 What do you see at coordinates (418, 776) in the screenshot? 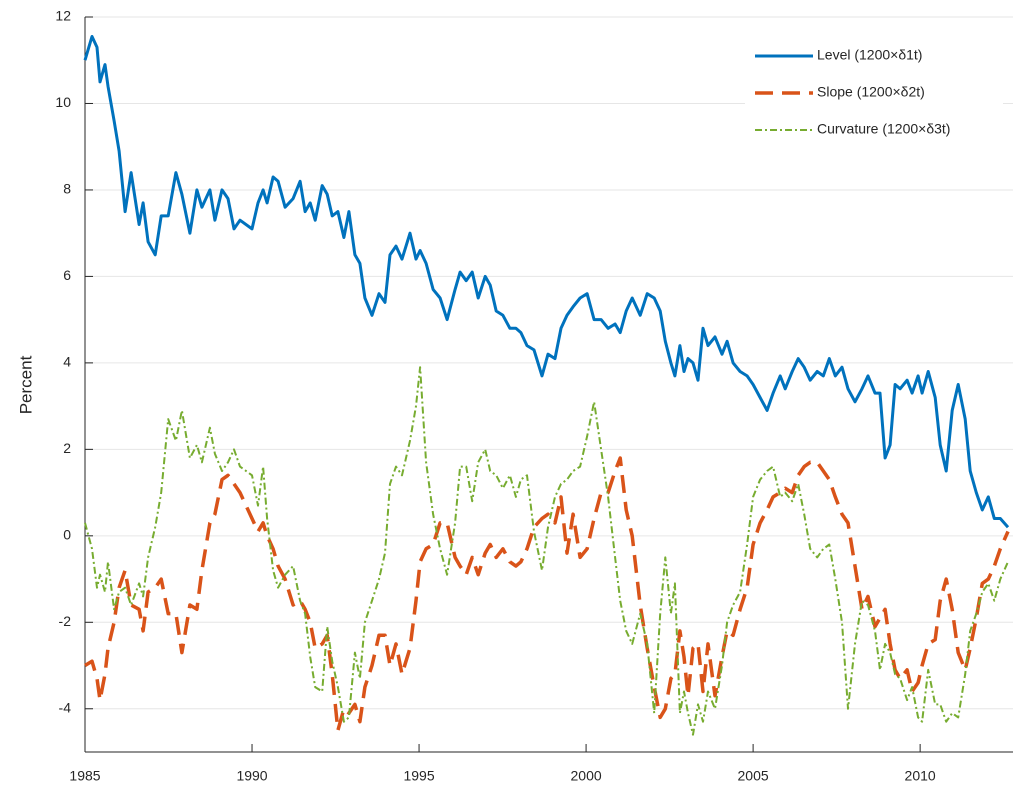
I see `x-tick-label: 1995` at bounding box center [418, 776].